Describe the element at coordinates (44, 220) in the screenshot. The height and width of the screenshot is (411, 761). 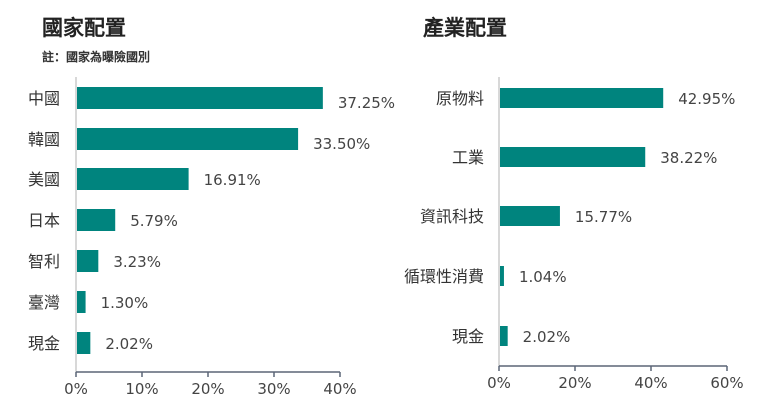
I see `category-label: 日本` at that location.